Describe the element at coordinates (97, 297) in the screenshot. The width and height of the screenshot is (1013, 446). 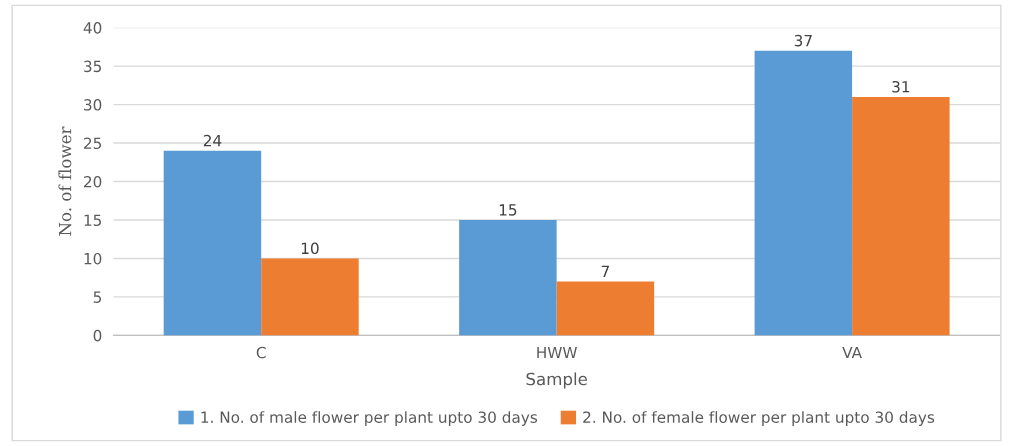
I see `y-tick-label: 5` at that location.